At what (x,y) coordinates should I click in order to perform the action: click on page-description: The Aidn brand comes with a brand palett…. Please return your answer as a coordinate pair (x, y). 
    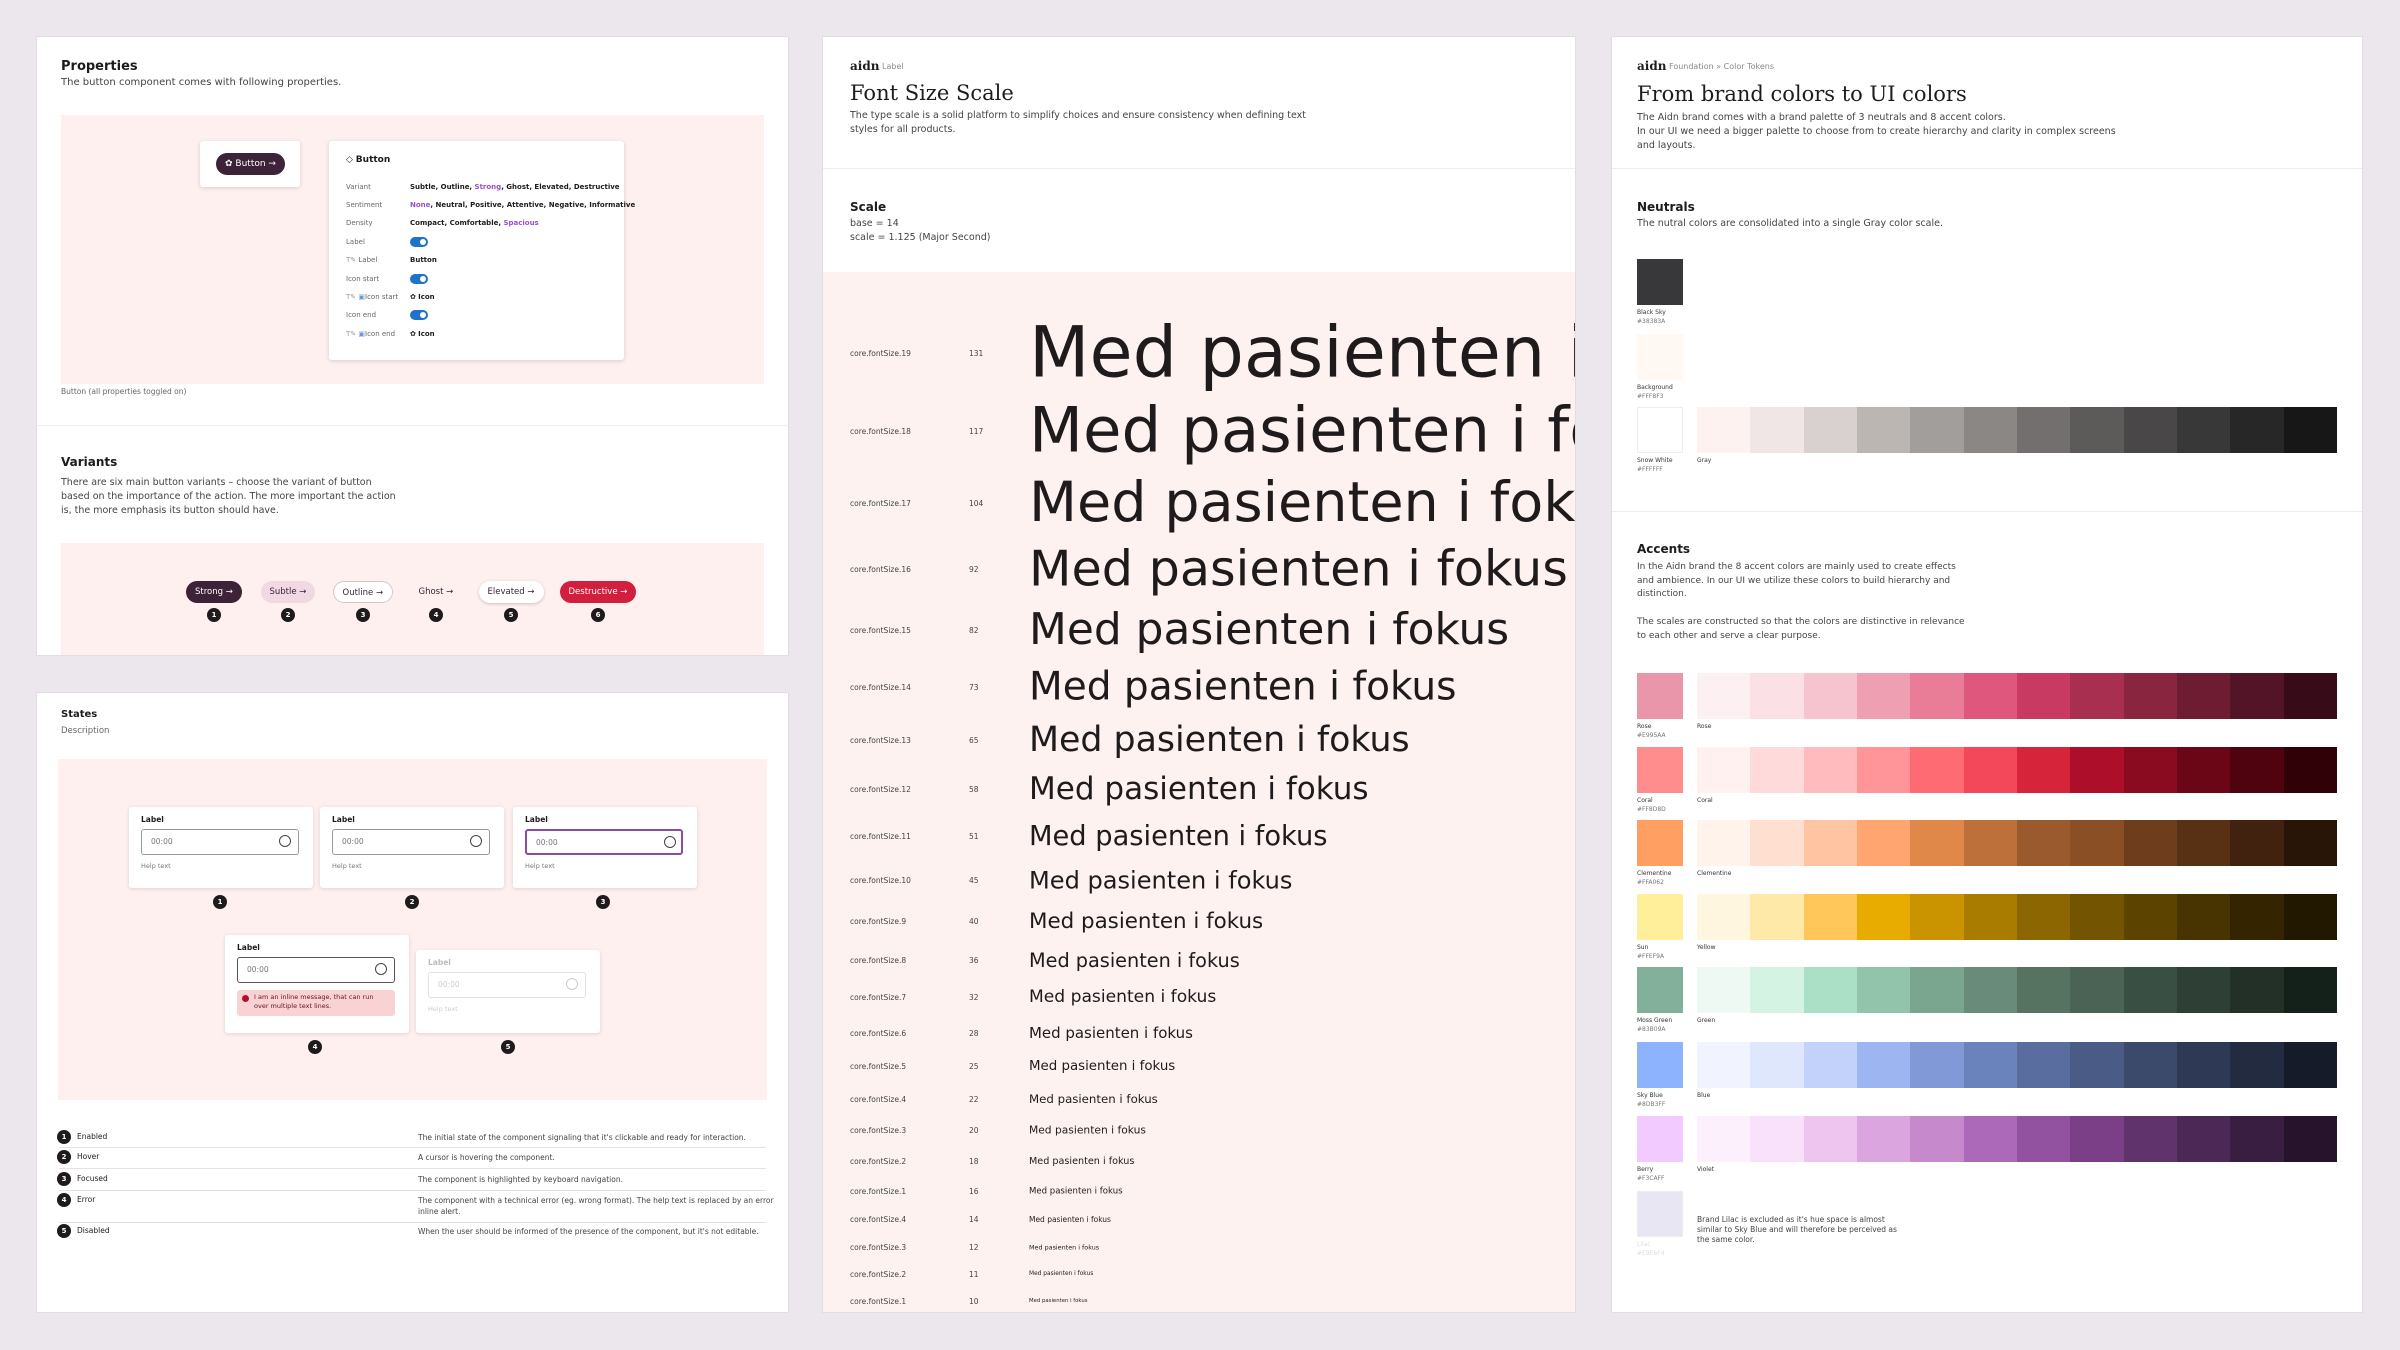
    Looking at the image, I should click on (1821, 117).